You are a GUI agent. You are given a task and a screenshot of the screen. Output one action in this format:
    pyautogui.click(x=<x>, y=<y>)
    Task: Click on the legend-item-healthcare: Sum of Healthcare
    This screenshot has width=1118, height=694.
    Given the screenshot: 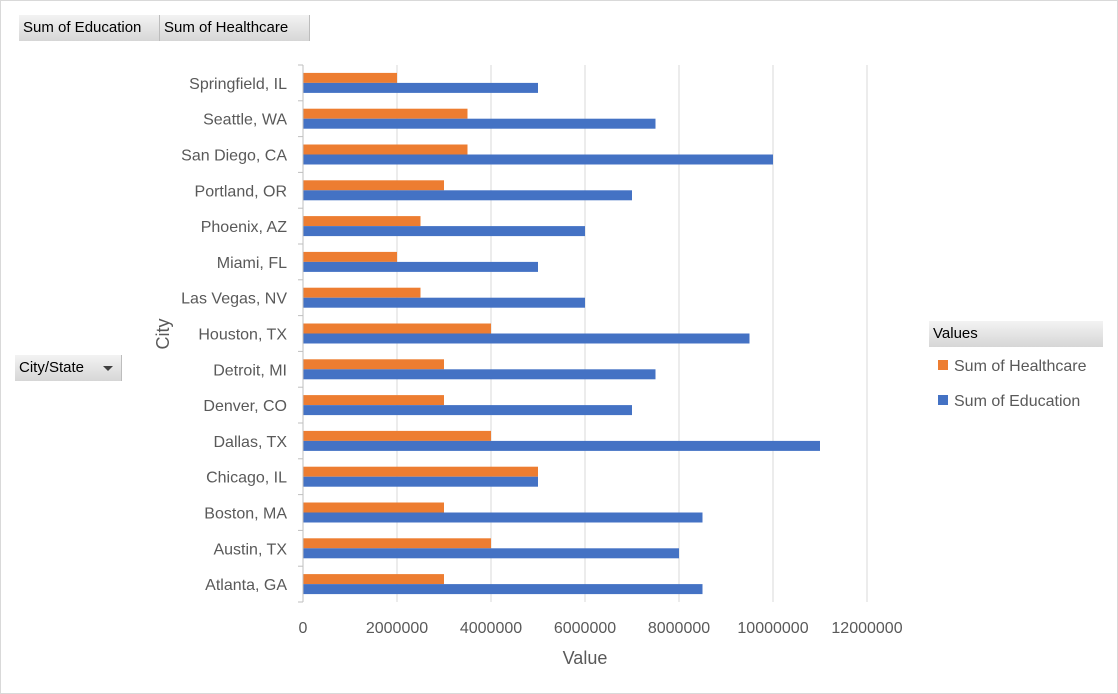 What is the action you would take?
    pyautogui.click(x=1012, y=367)
    